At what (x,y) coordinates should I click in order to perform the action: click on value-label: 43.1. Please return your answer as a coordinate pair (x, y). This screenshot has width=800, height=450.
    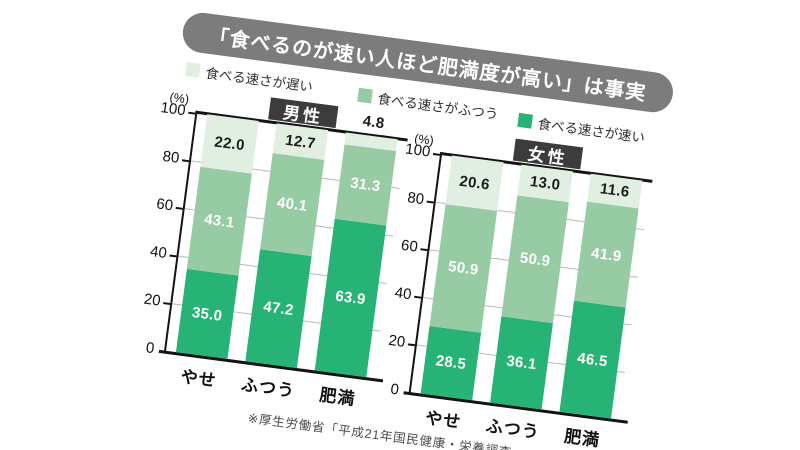
    Looking at the image, I should click on (219, 221).